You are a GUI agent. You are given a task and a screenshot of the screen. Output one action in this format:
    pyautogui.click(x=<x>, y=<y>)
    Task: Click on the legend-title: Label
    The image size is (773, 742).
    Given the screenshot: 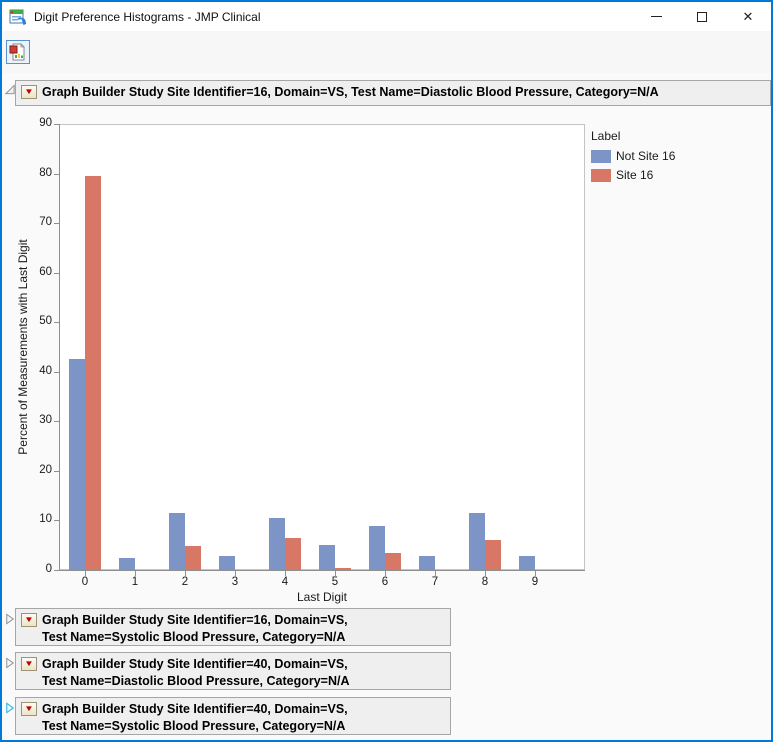 What is the action you would take?
    pyautogui.click(x=606, y=136)
    